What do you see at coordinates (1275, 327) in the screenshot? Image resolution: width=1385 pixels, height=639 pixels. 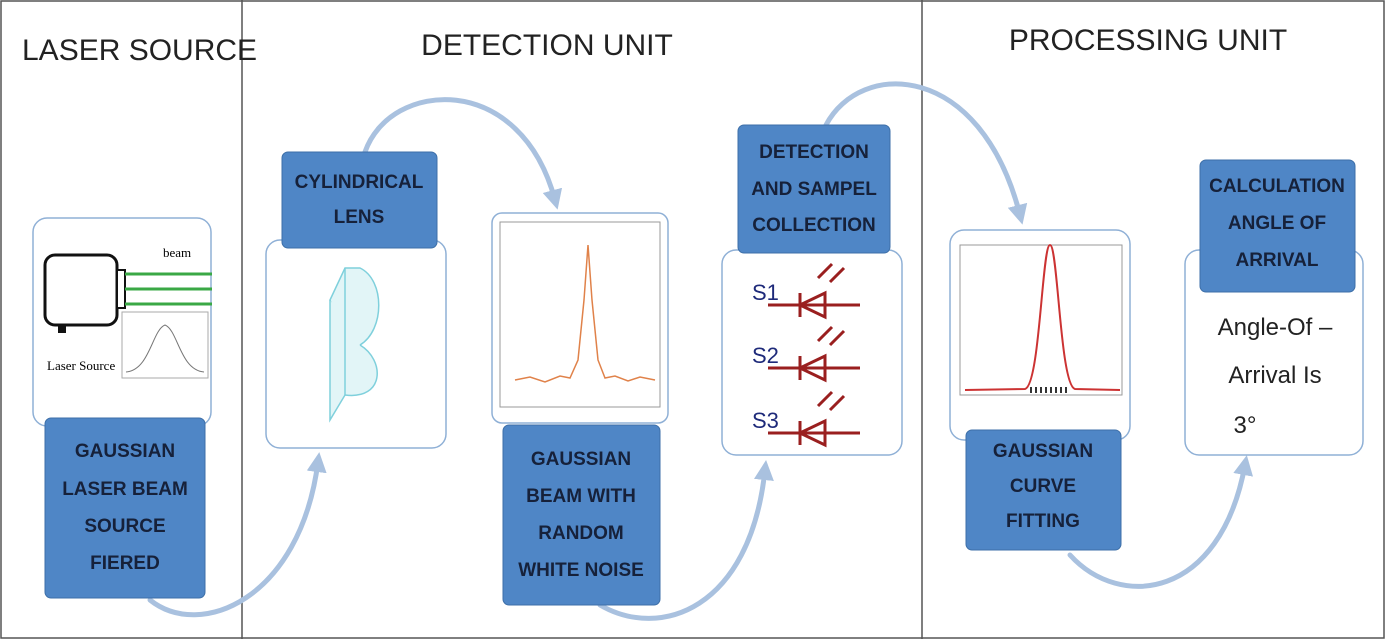 I see `result-line: Angle-Of –` at bounding box center [1275, 327].